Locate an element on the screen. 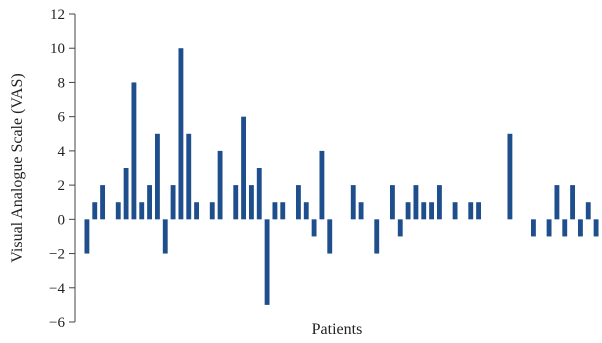  y-tick-label: 2 is located at coordinates (62, 186).